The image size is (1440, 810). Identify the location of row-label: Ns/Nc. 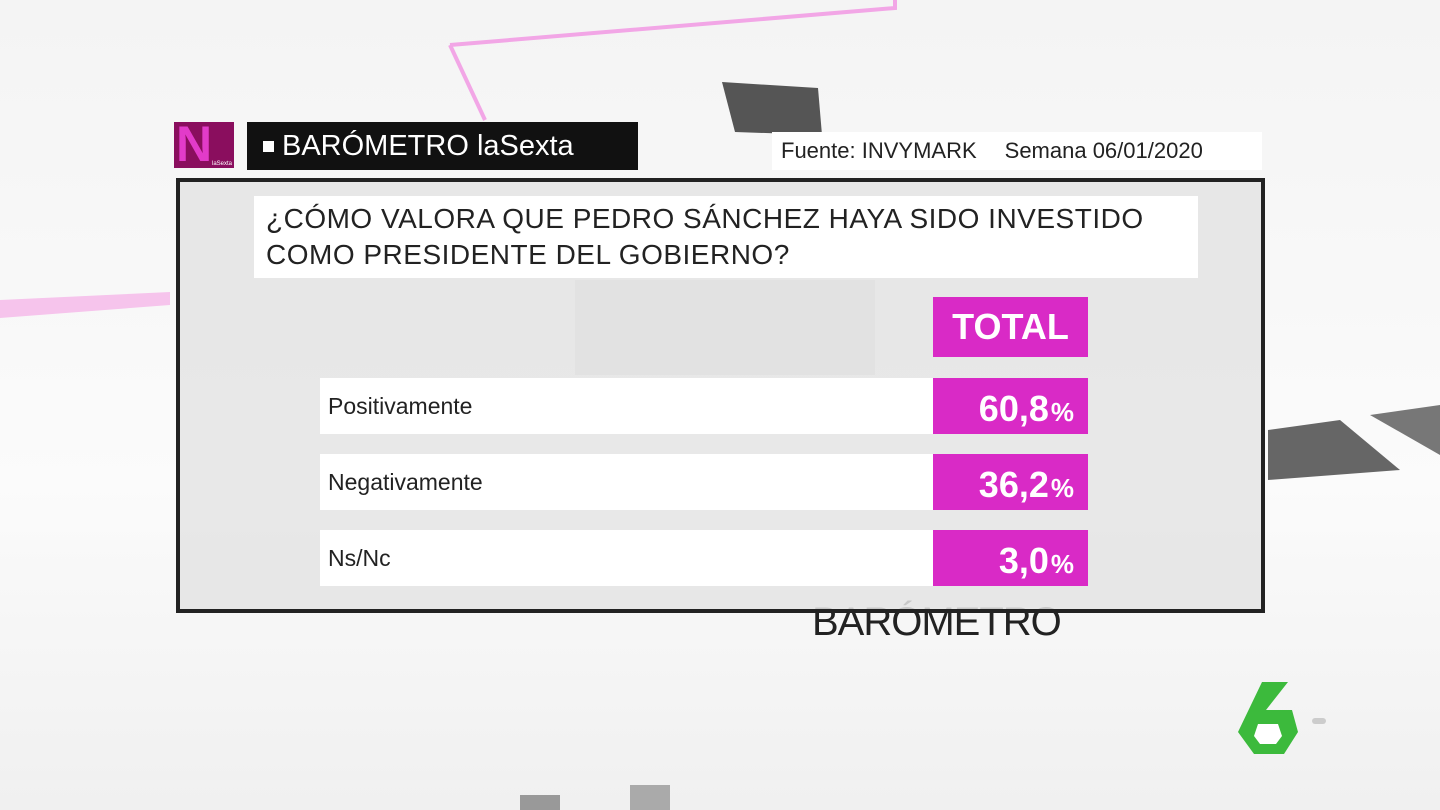
(359, 557).